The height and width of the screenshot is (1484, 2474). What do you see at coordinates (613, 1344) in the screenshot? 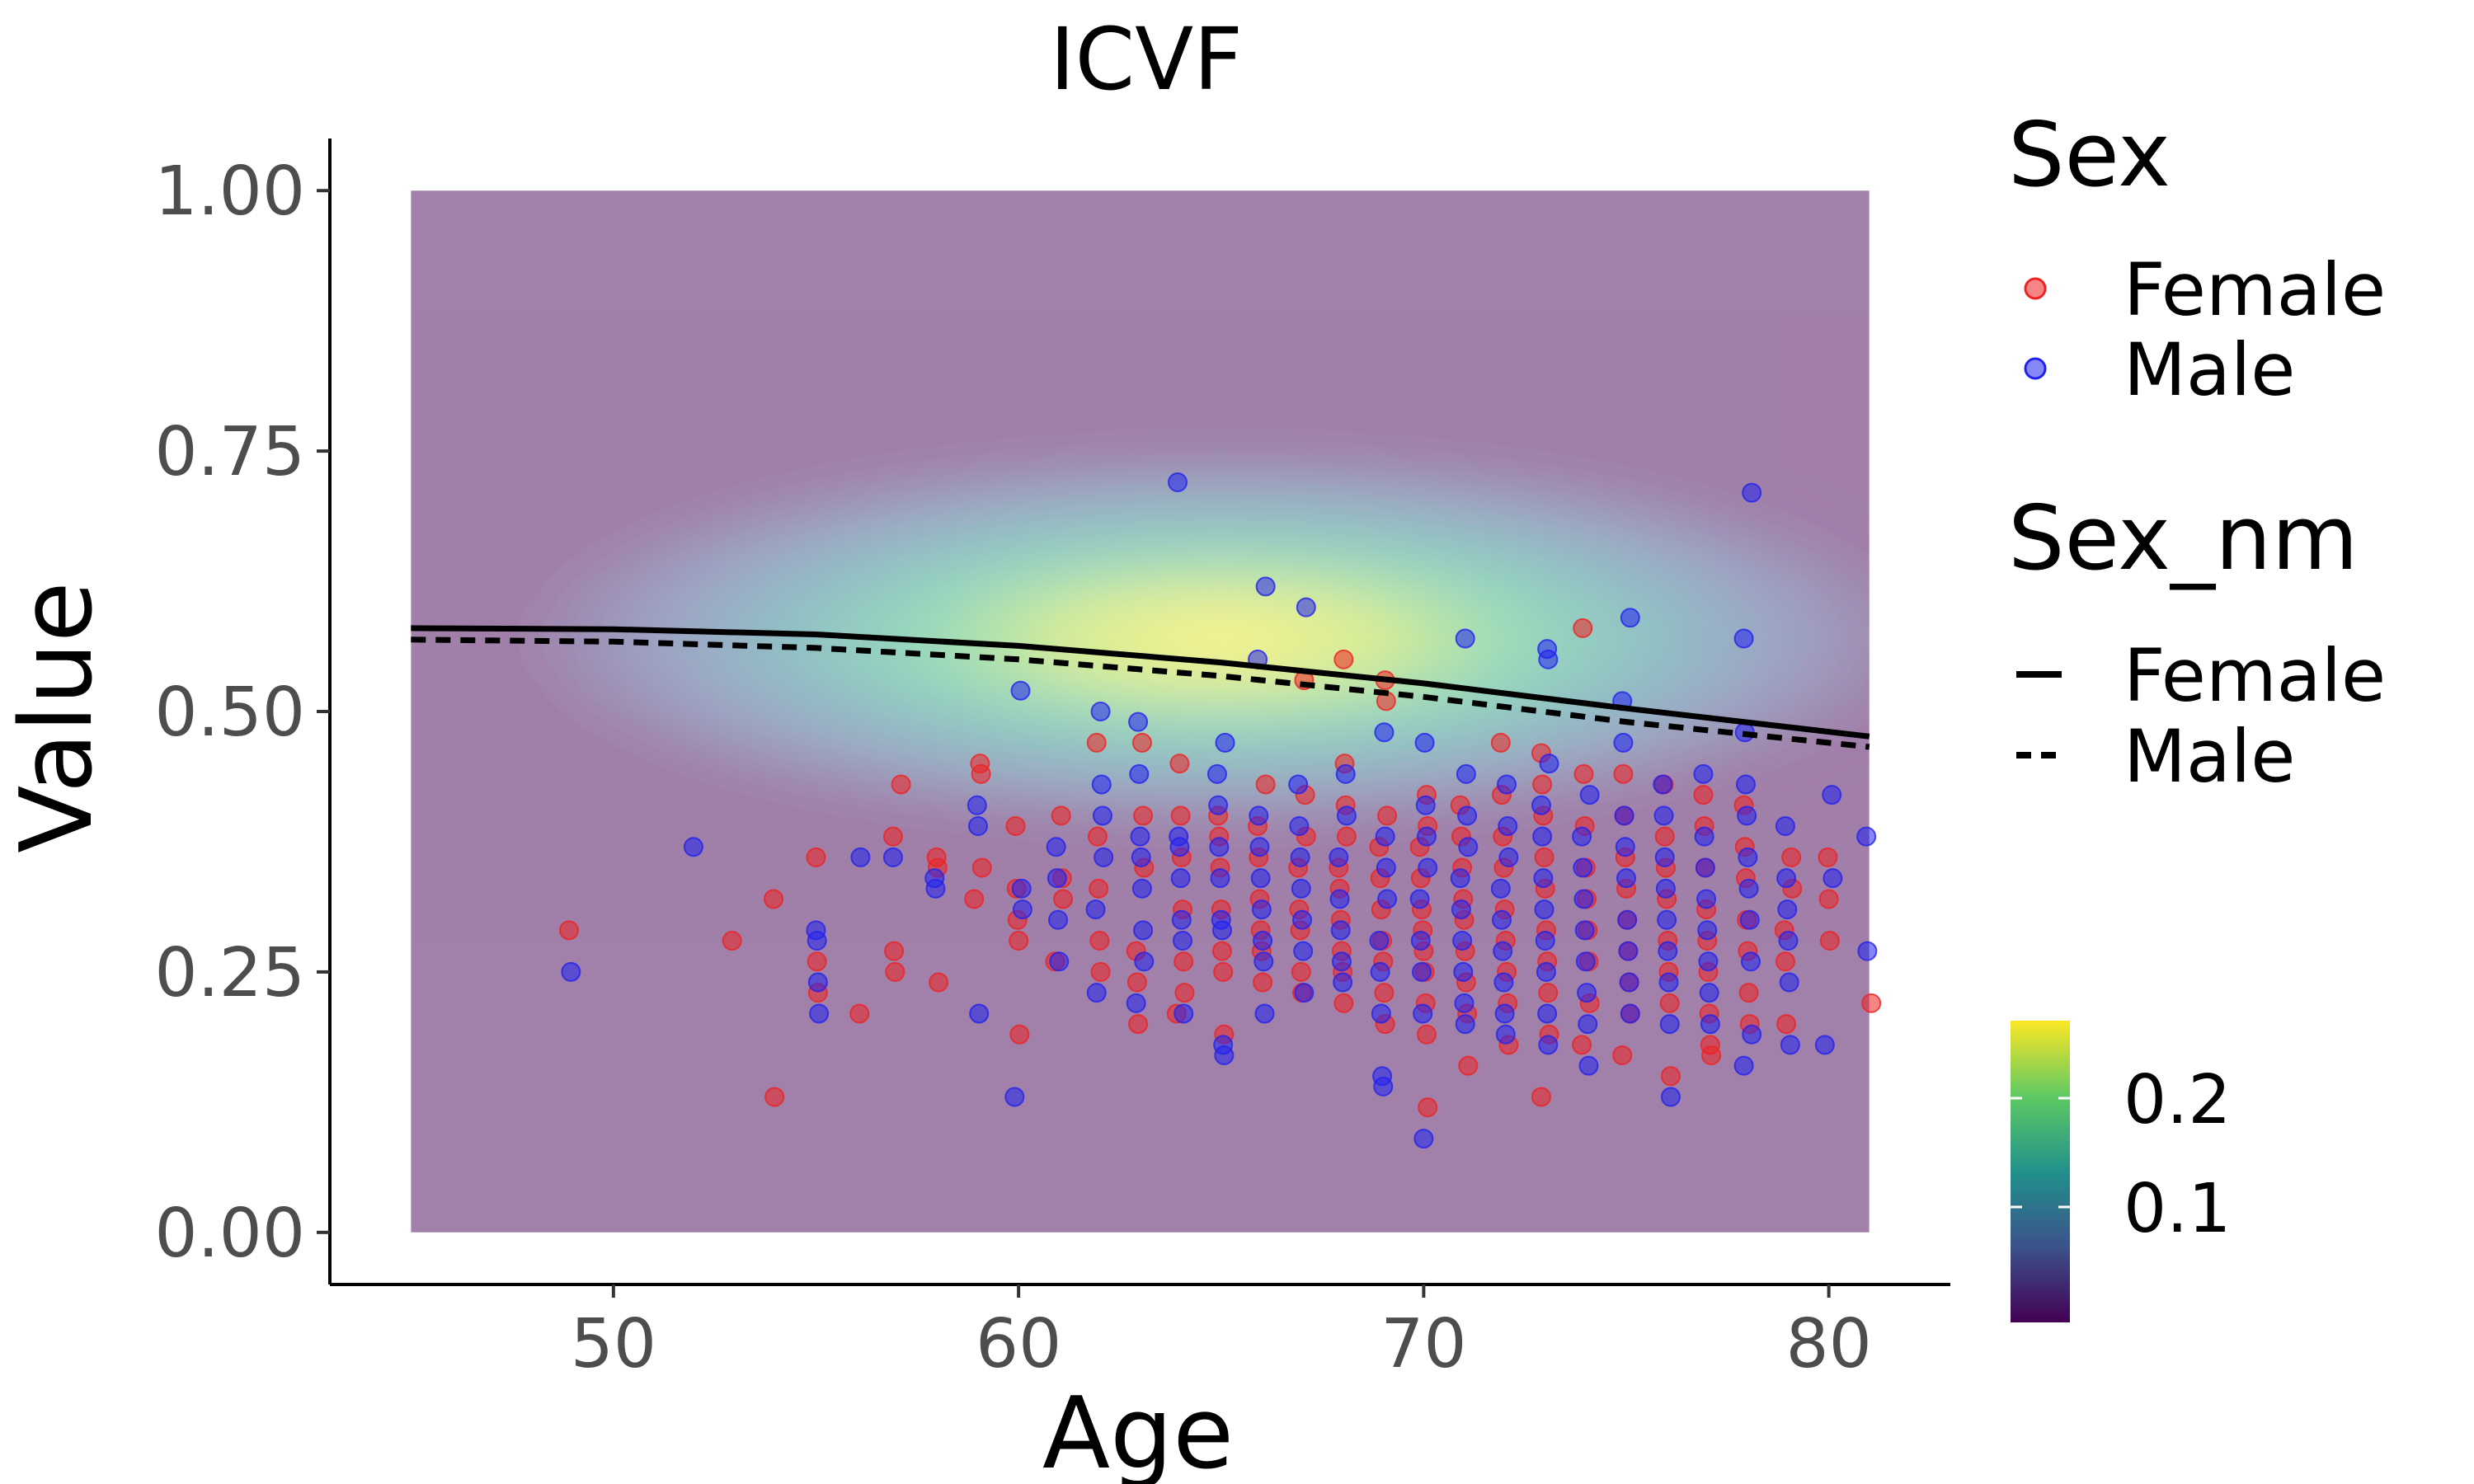
I see `x-tick-label: 50` at bounding box center [613, 1344].